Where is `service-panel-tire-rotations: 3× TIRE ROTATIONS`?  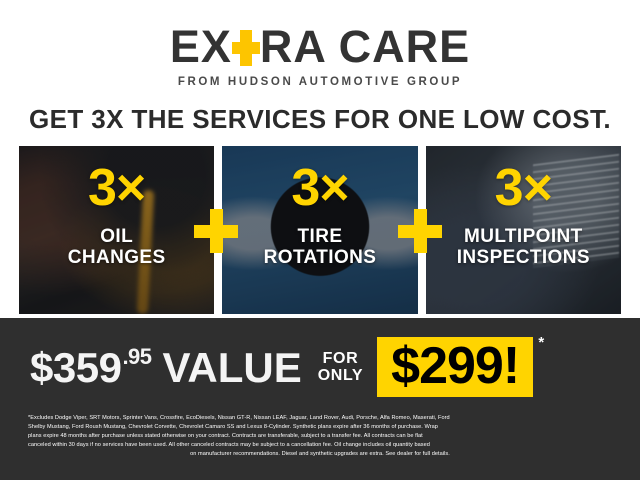 service-panel-tire-rotations: 3× TIRE ROTATIONS is located at coordinates (320, 230).